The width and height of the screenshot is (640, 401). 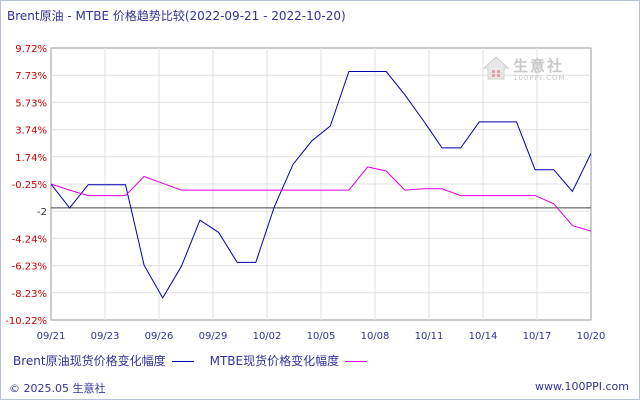 What do you see at coordinates (539, 78) in the screenshot?
I see `watermark-url: 100PPI.COM` at bounding box center [539, 78].